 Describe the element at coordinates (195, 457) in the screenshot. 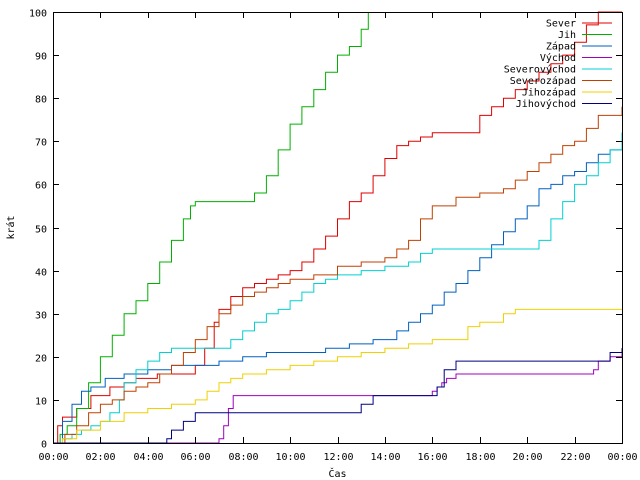

I see `x-tick-label: 06:00` at that location.